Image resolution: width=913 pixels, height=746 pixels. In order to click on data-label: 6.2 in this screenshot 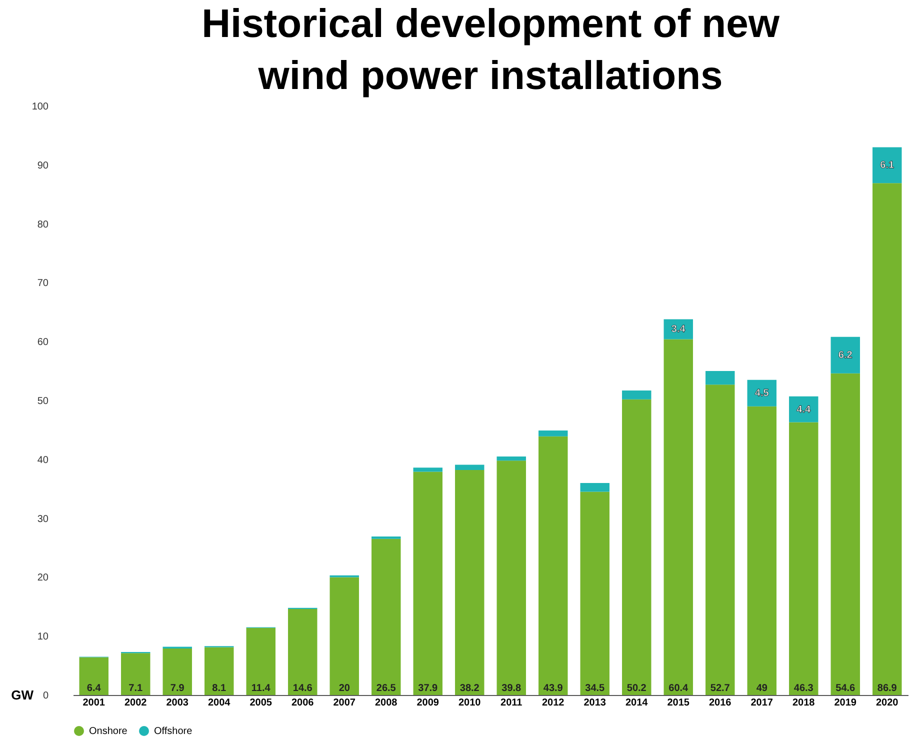, I will do `click(845, 356)`.